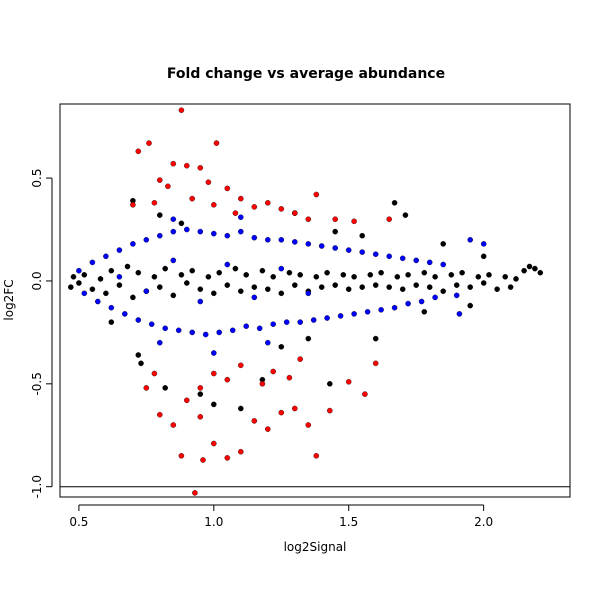 This screenshot has height=600, width=600. I want to click on y-tick-label: -0.5, so click(37, 383).